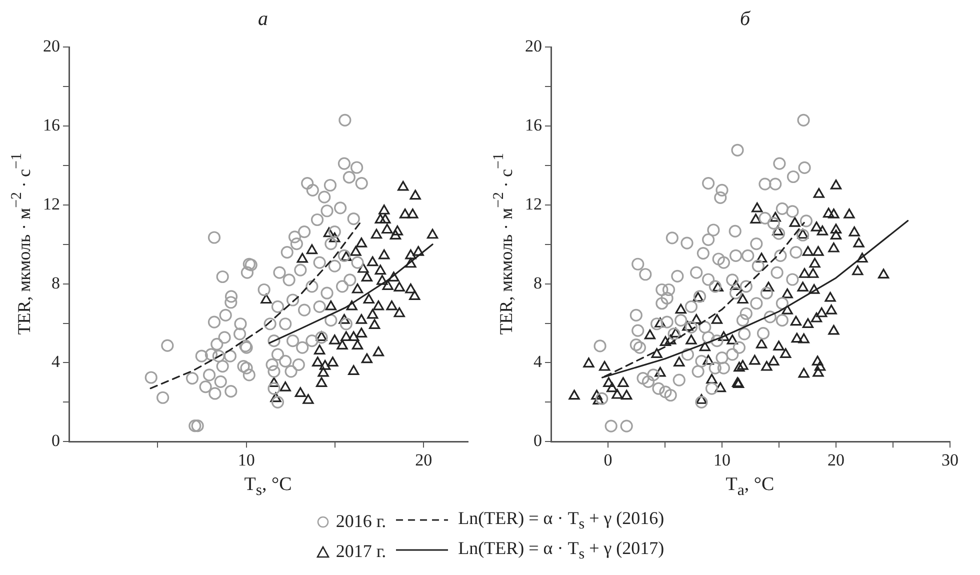 This screenshot has width=980, height=575. Describe the element at coordinates (361, 520) in the screenshot. I see `legend-label: 2016 г.` at that location.